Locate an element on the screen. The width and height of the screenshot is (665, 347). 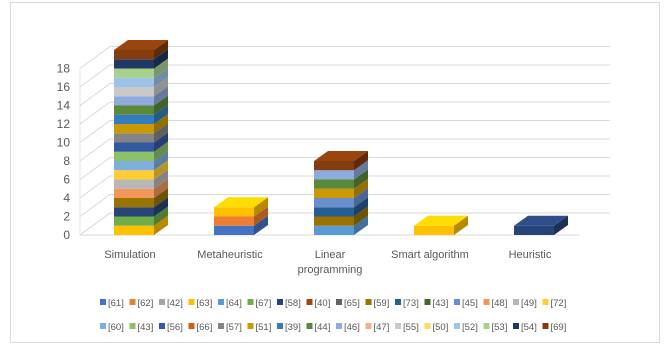
legend-label: [48] is located at coordinates (500, 303).